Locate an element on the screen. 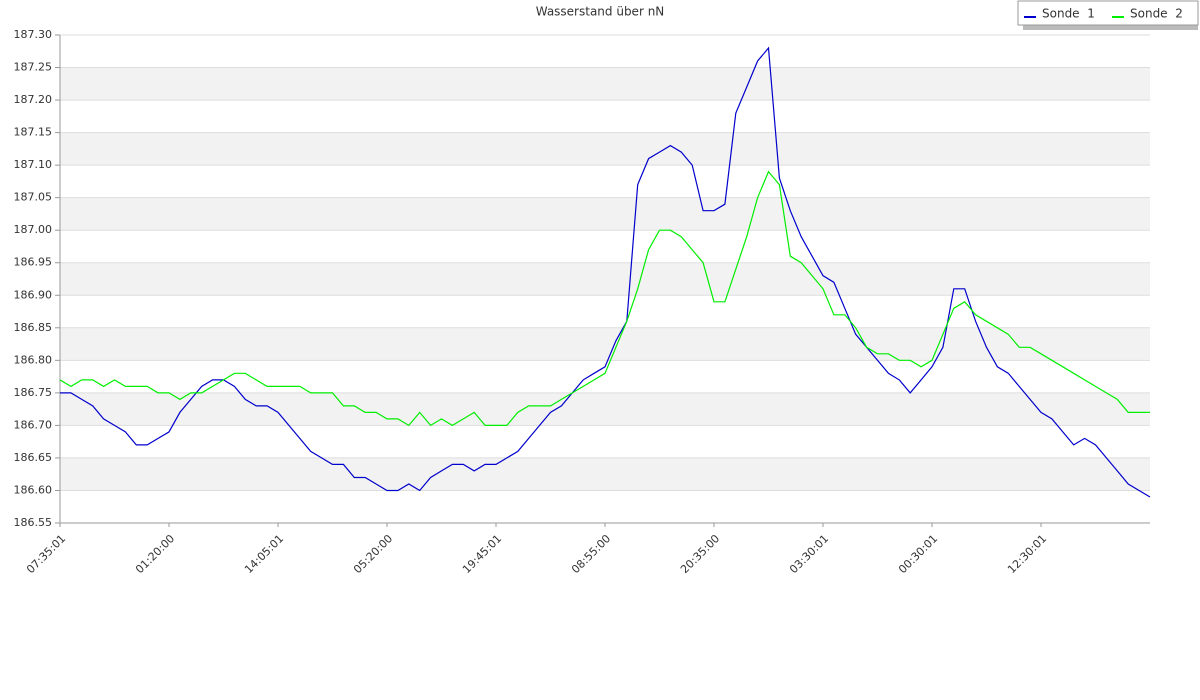 The image size is (1200, 700). y-tick-label: 186.85 is located at coordinates (33, 327).